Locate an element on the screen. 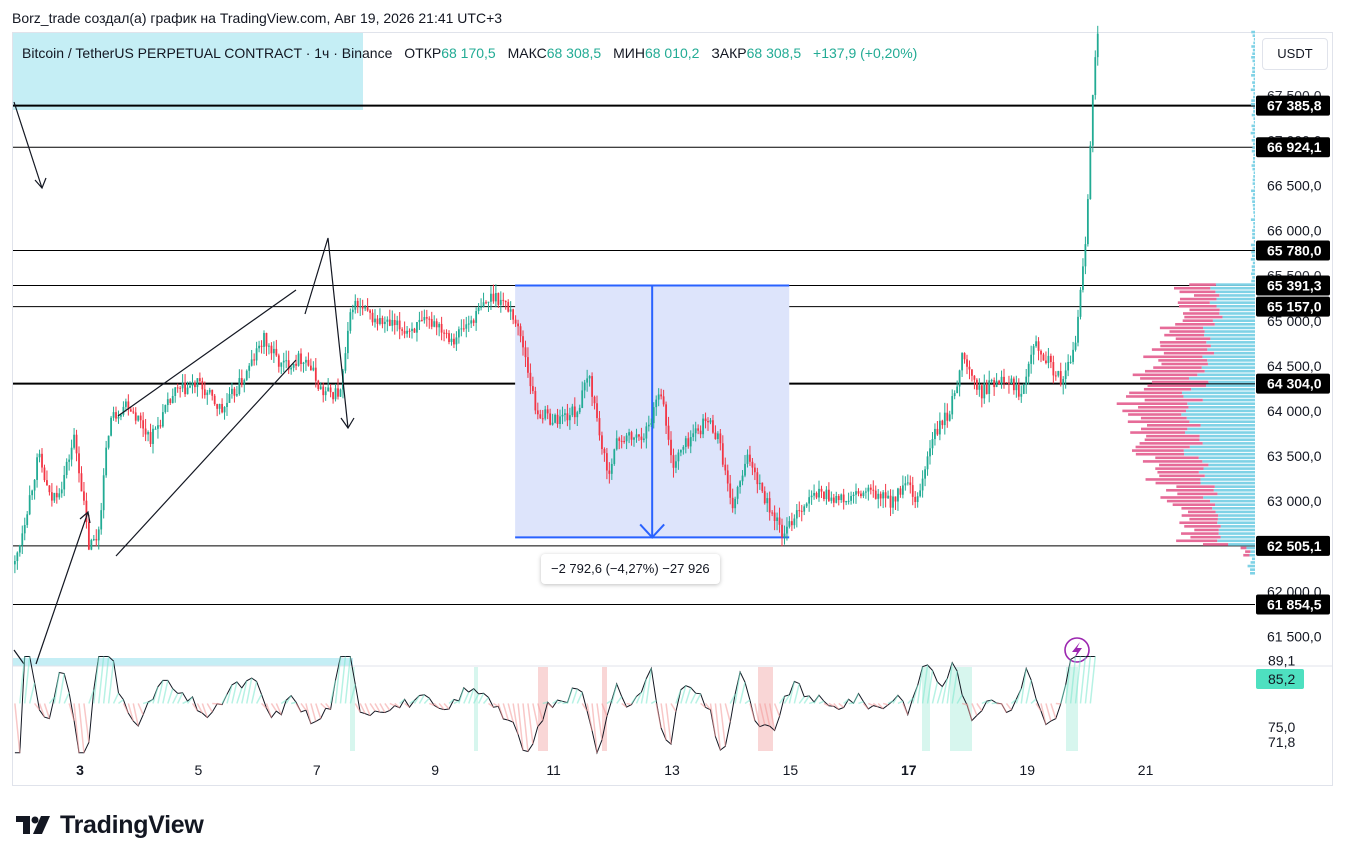 The height and width of the screenshot is (862, 1346). date-tick-8: 19 is located at coordinates (1027, 770).